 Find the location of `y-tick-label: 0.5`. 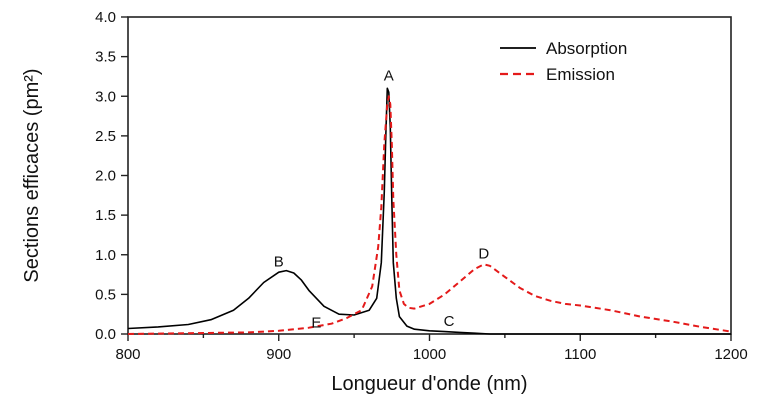

y-tick-label: 0.5 is located at coordinates (105, 294).